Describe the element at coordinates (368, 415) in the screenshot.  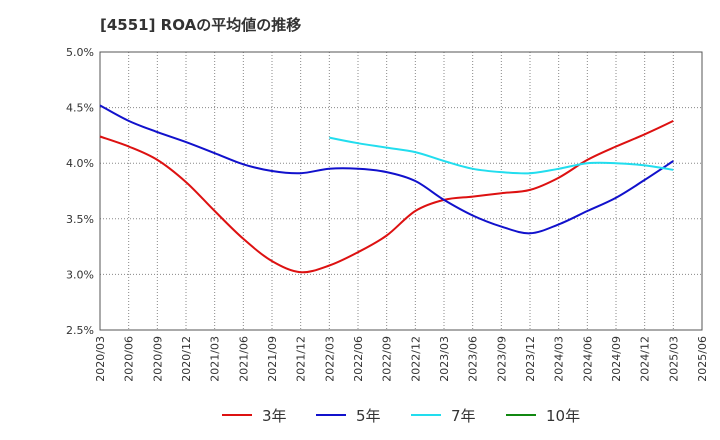
I see `legend-label: 5年` at that location.